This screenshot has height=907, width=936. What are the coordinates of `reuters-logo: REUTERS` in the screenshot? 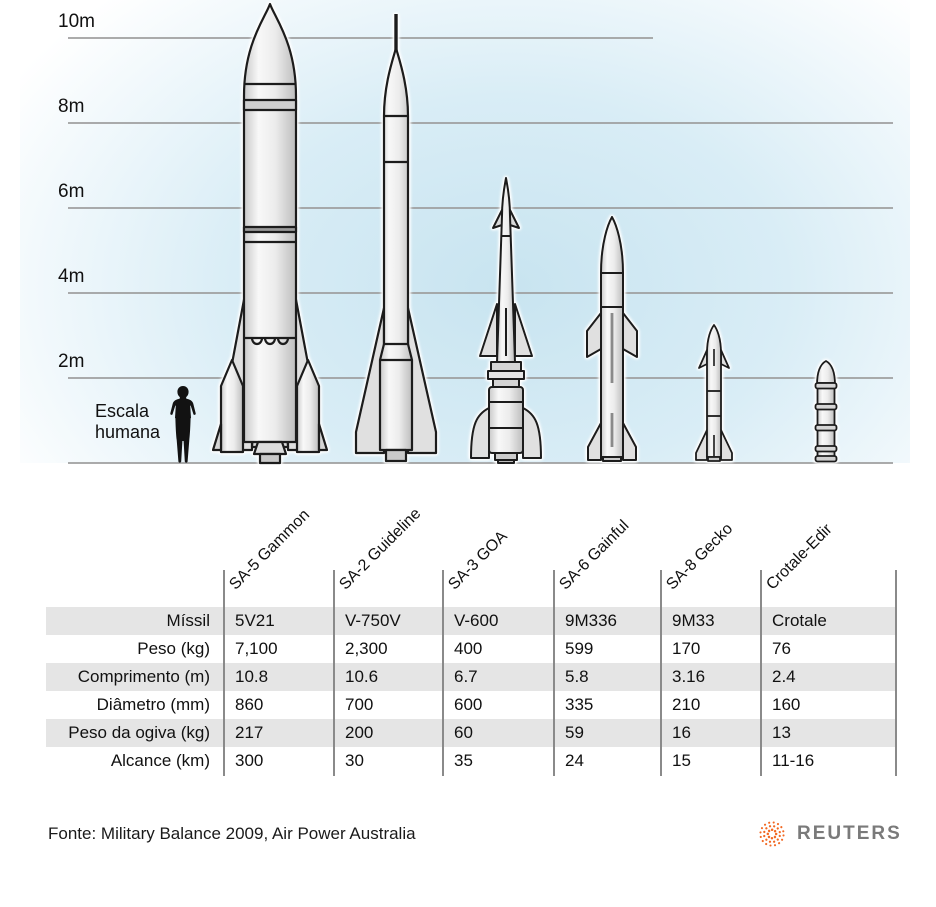 It's located at (829, 834).